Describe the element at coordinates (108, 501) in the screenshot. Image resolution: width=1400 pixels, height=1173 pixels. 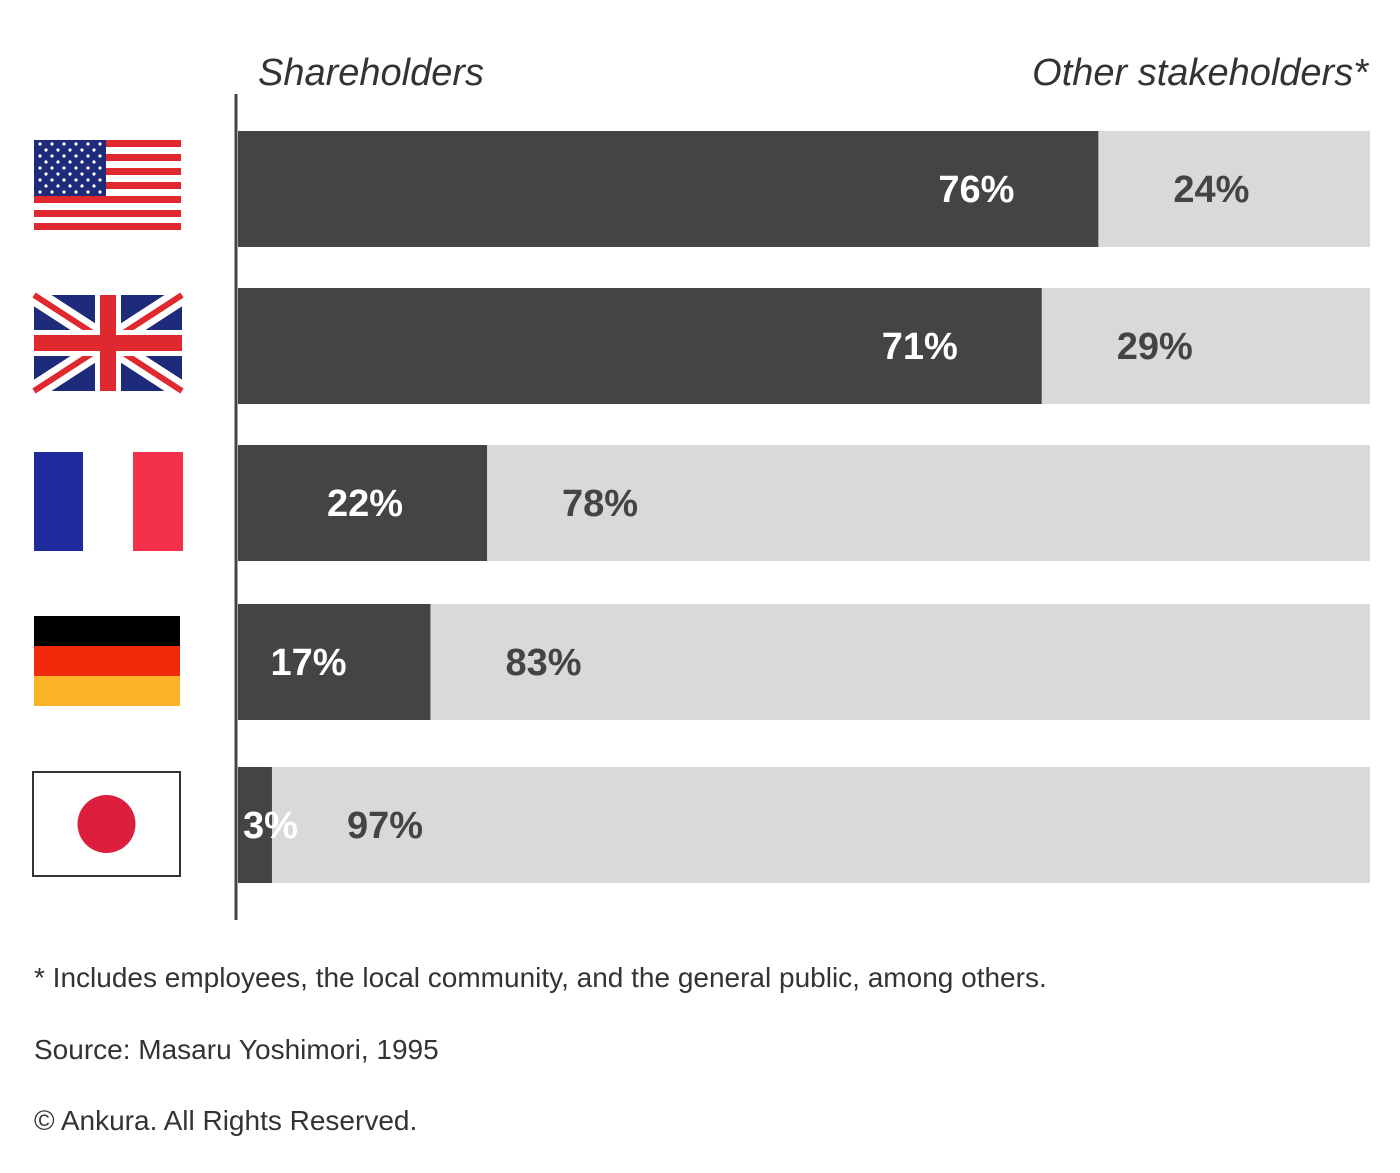
I see `france-flag-icon` at that location.